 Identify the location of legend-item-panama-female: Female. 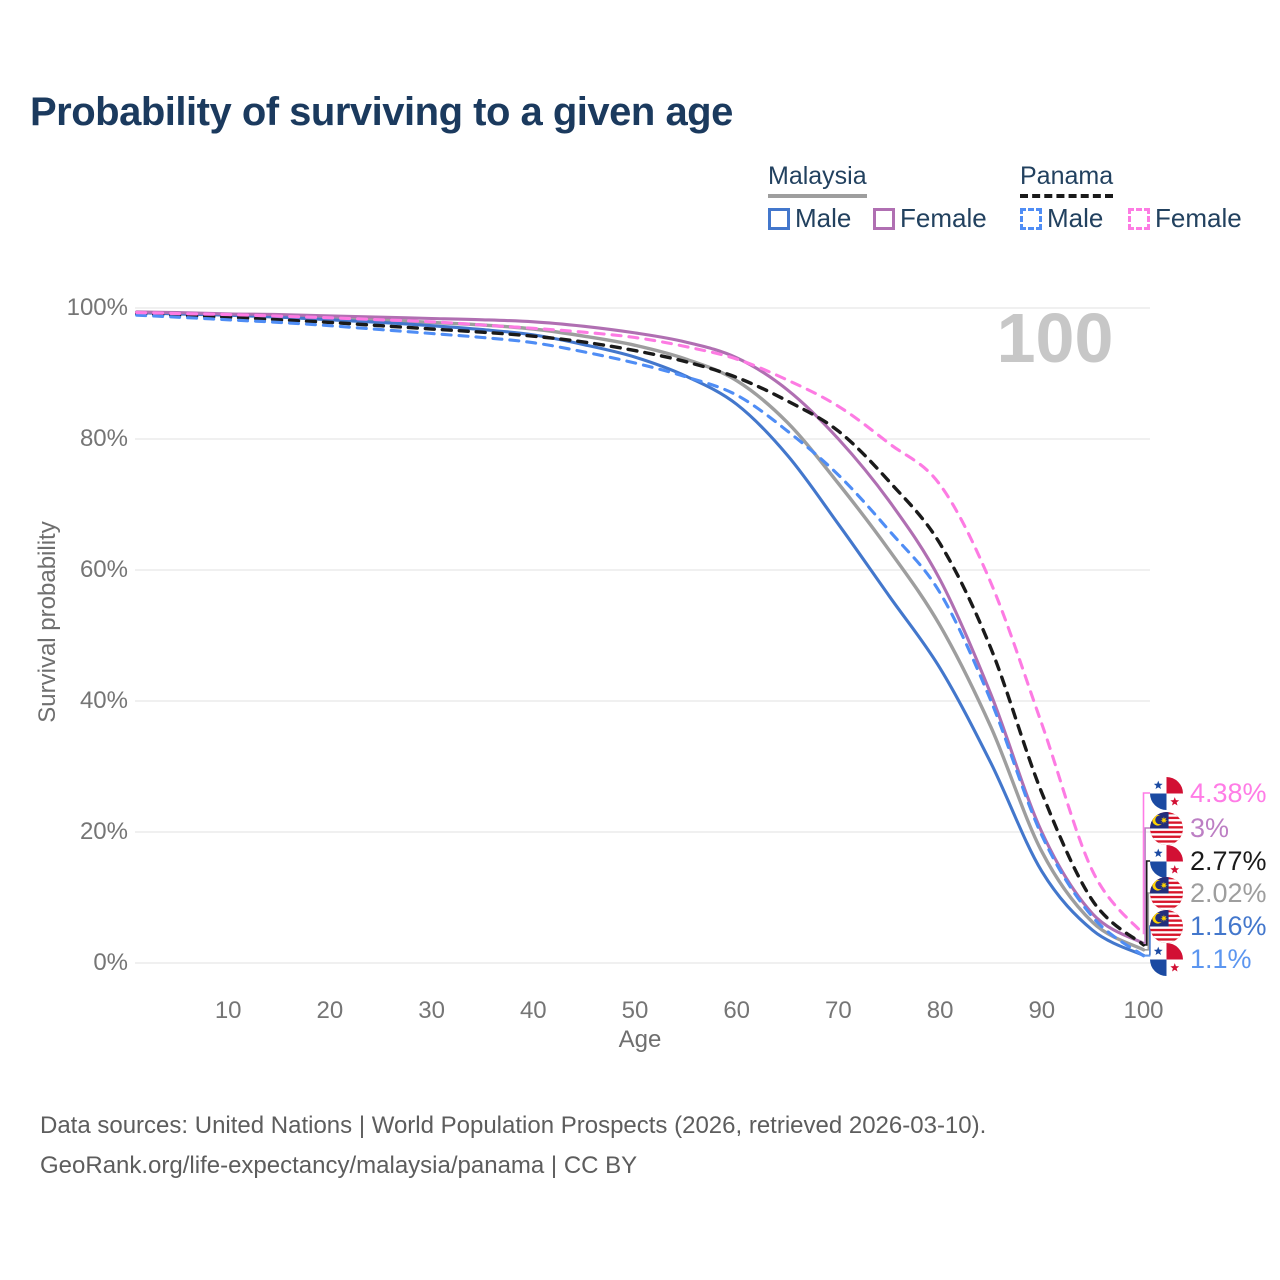
(1185, 218).